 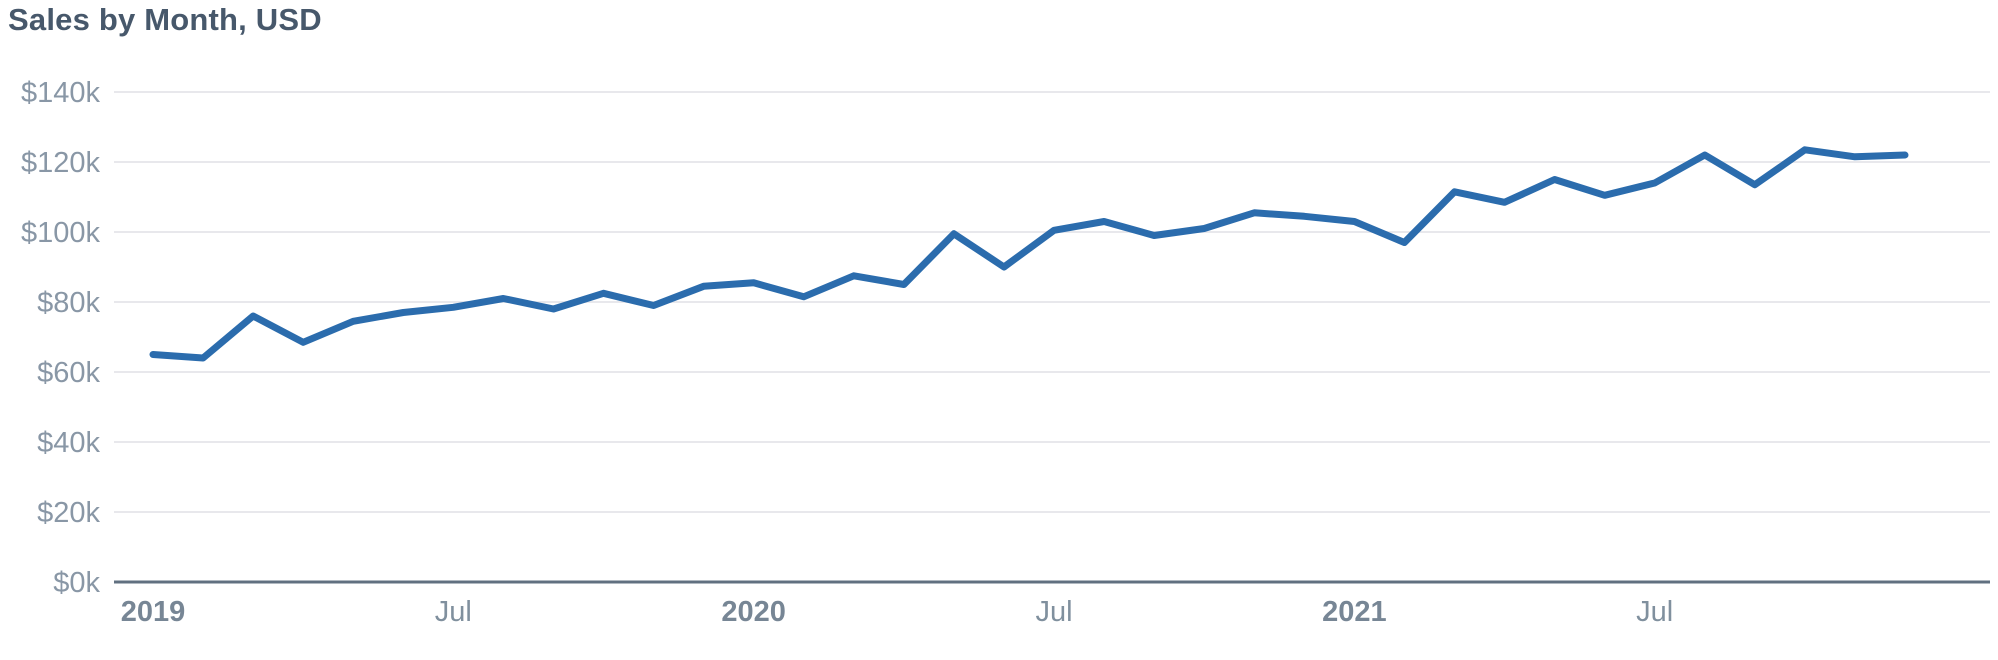 What do you see at coordinates (897, 612) in the screenshot?
I see `x-axis-labels: 2019 Jul 2020 Jul 2021 Jul` at bounding box center [897, 612].